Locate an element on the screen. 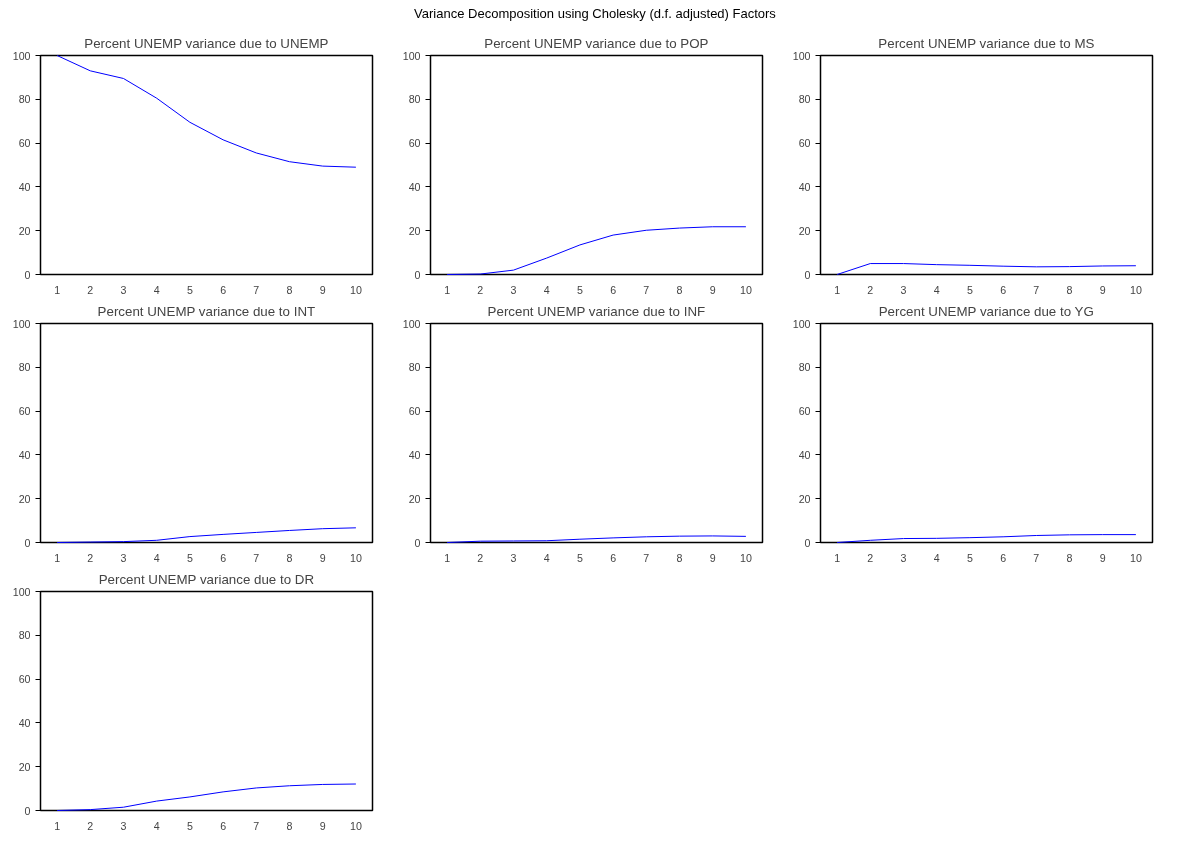  chart-title: Percent UNEMP variance due to MS is located at coordinates (986, 43).